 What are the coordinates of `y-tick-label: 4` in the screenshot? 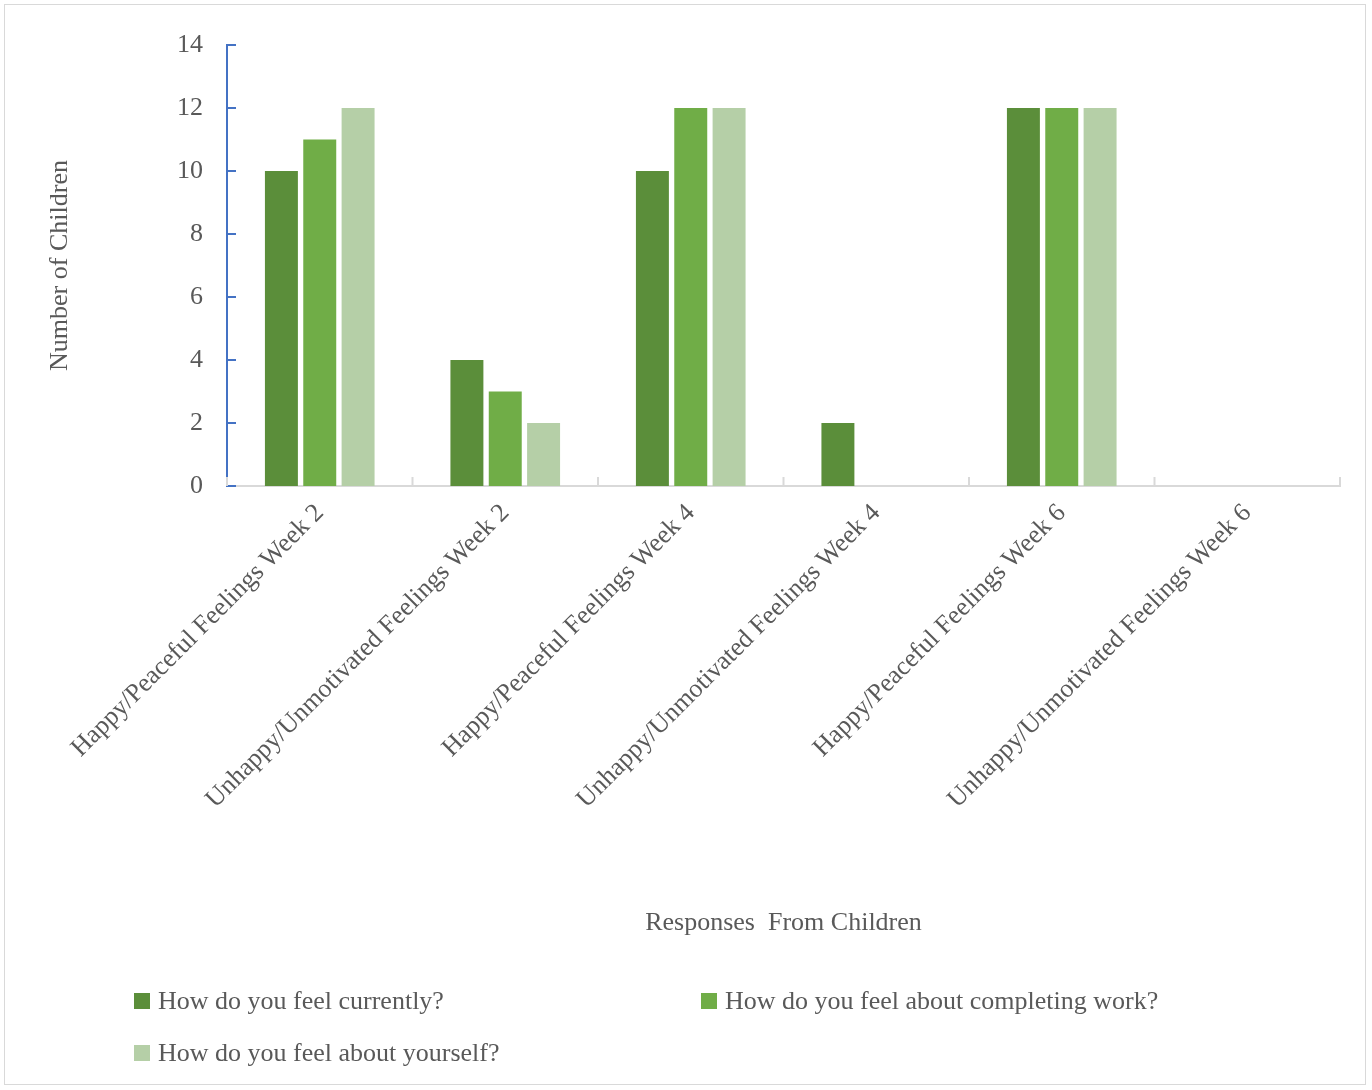 It's located at (196, 358).